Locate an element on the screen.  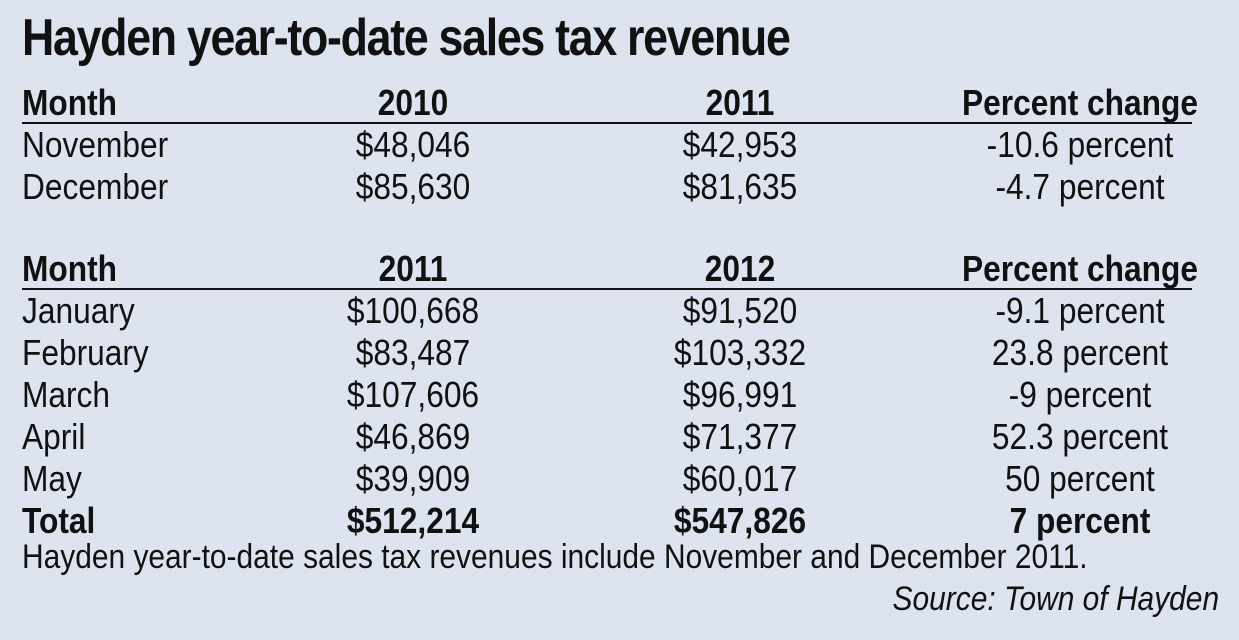
month-cell: December is located at coordinates (95, 186).